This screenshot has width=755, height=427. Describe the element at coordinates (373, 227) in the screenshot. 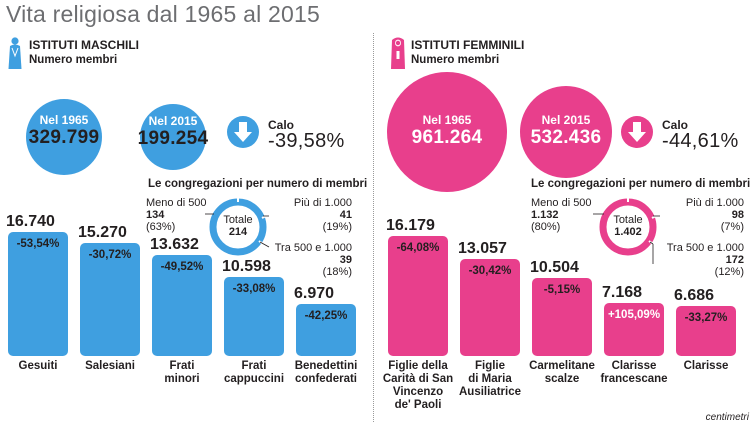

I see `section-divider` at that location.